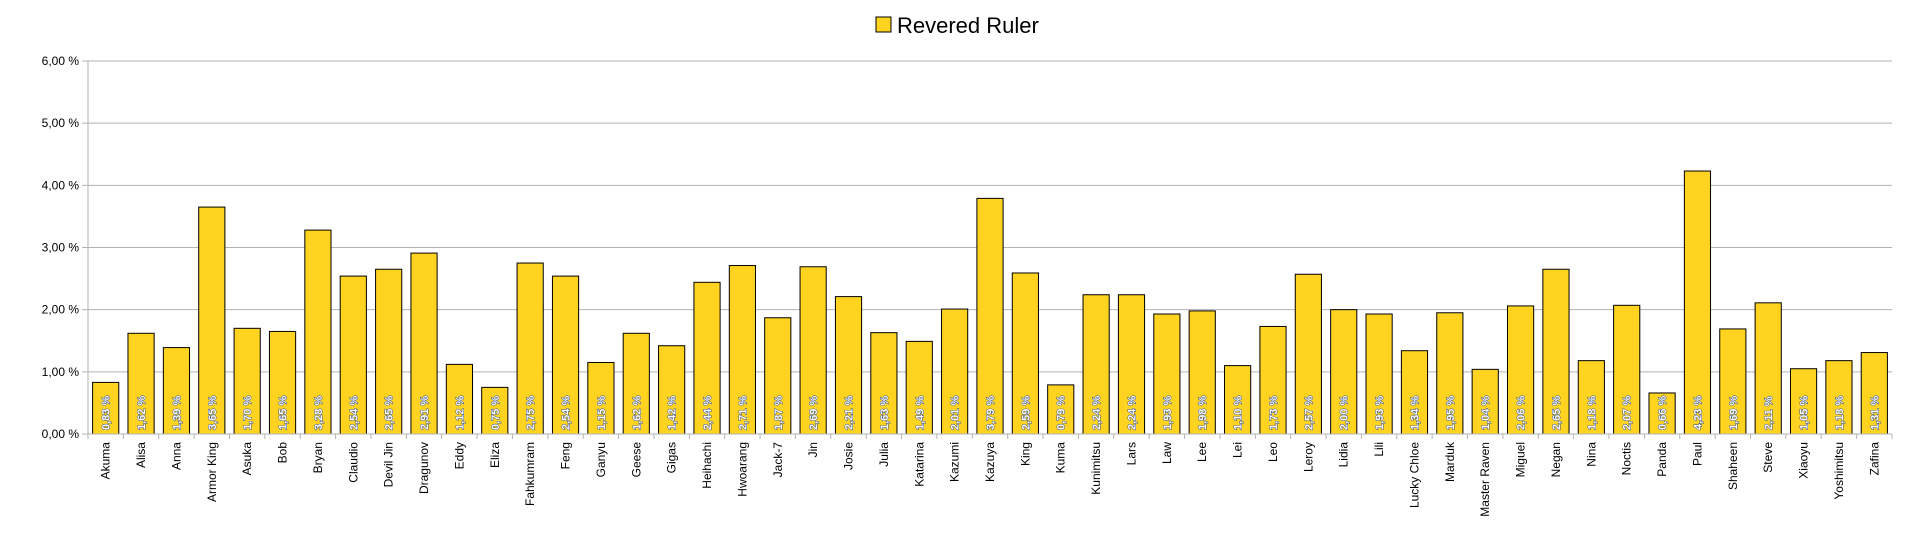 The image size is (1910, 535). I want to click on x-tick-label: Jack-7, so click(778, 460).